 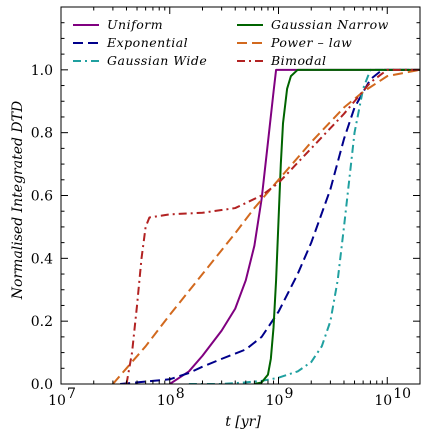 What do you see at coordinates (330, 24) in the screenshot?
I see `legend-label: Gaussian Narrow` at bounding box center [330, 24].